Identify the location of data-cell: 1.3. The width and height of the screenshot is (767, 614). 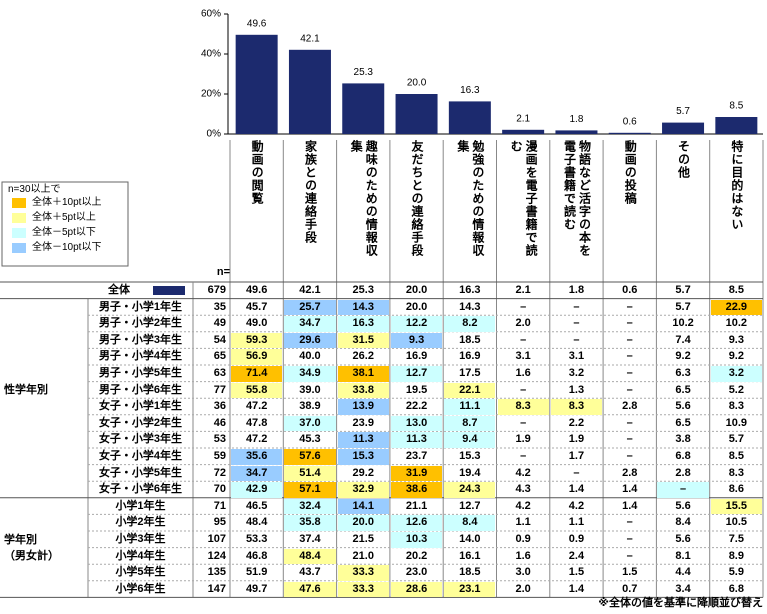
(576, 389).